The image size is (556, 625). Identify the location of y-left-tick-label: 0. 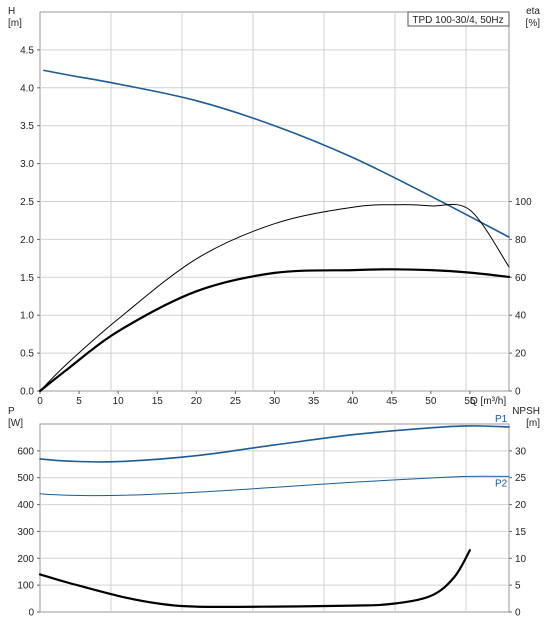
(31, 613).